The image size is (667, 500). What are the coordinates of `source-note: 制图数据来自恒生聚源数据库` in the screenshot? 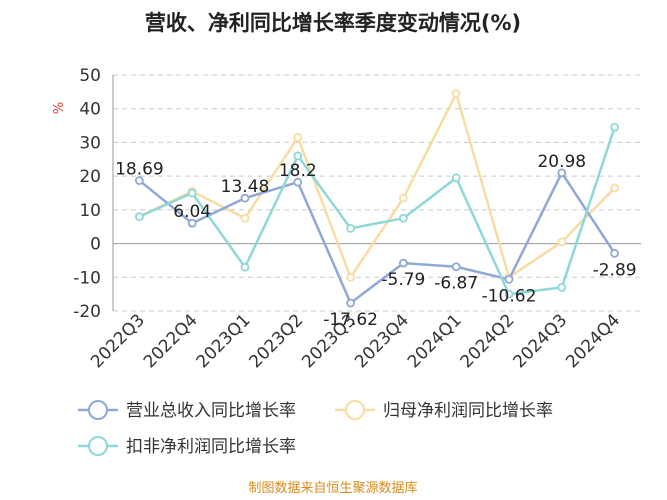 It's located at (332, 488).